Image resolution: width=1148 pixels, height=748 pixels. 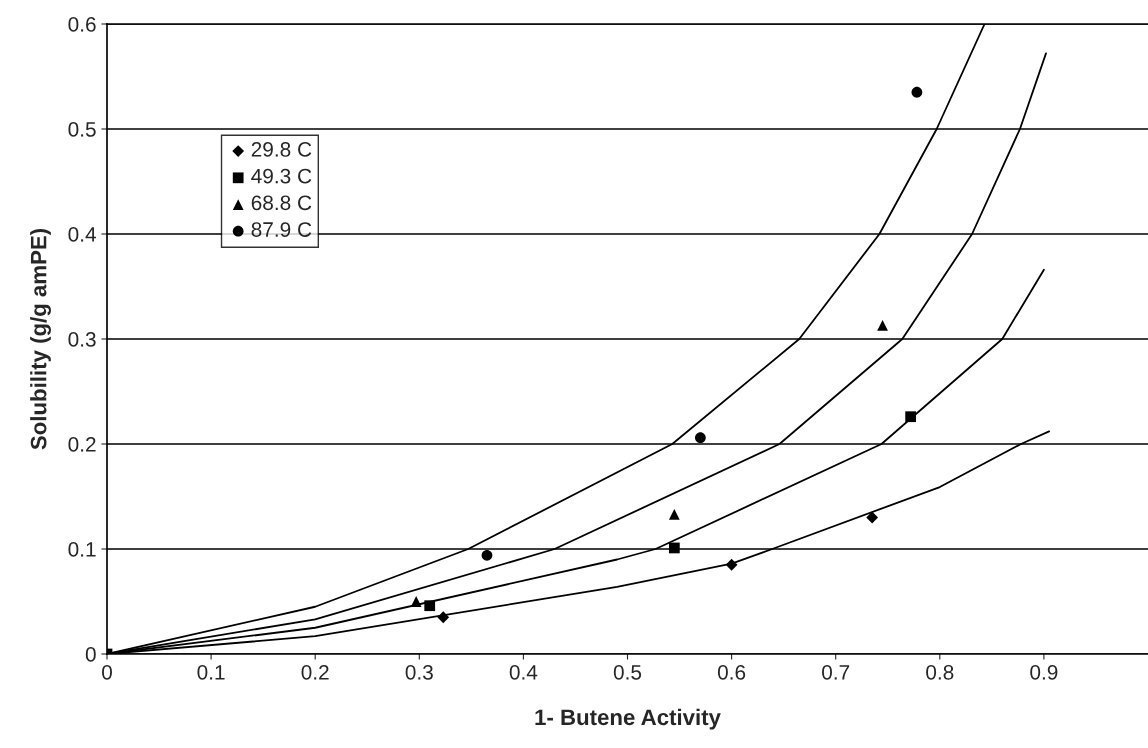 I want to click on y-tick-label: 0.1, so click(x=82, y=549).